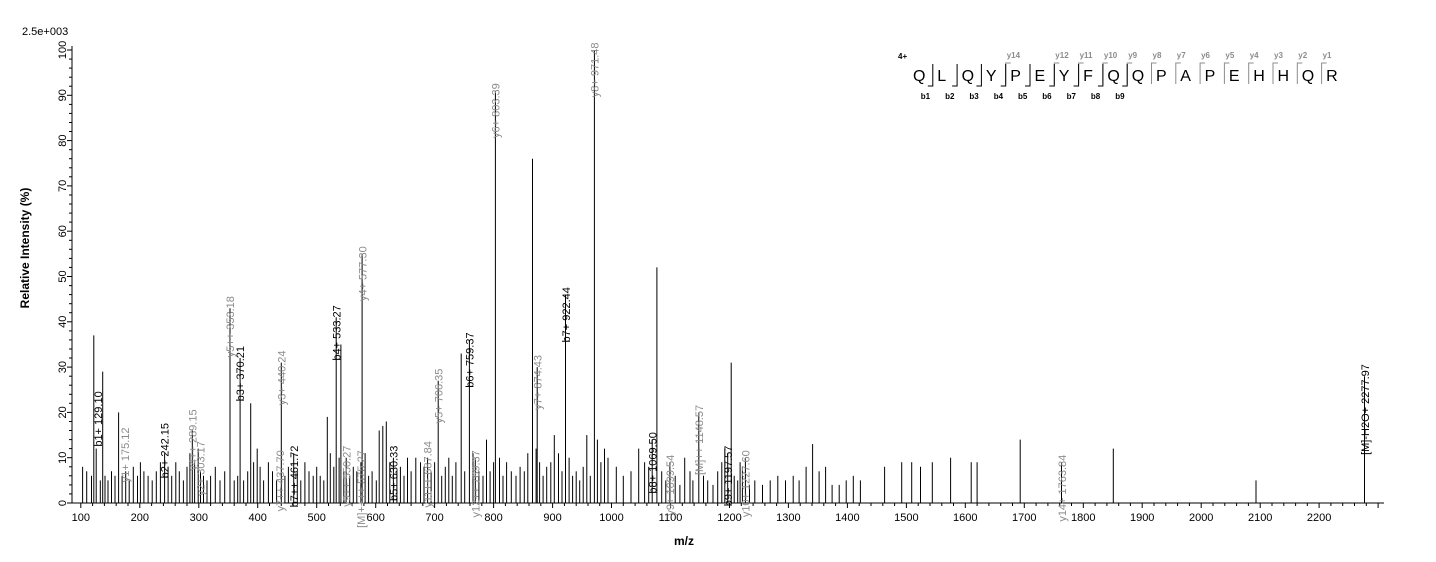  What do you see at coordinates (362, 489) in the screenshot?
I see `peak-annotation: [M]++++ 575.27` at bounding box center [362, 489].